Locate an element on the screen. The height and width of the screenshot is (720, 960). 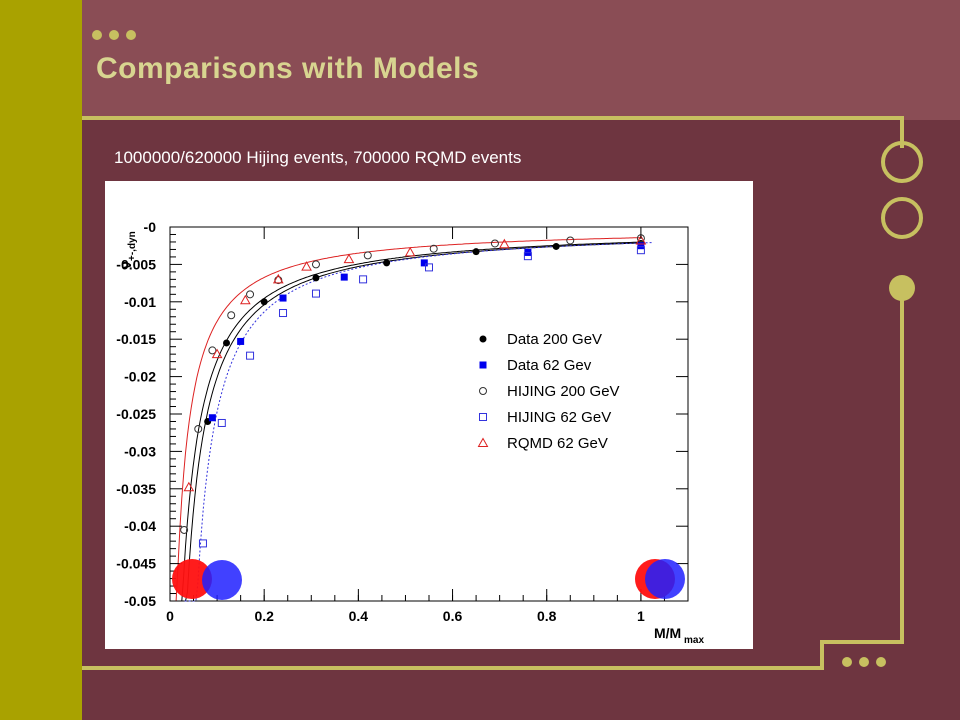
x-tick-label: 1 is located at coordinates (641, 616).